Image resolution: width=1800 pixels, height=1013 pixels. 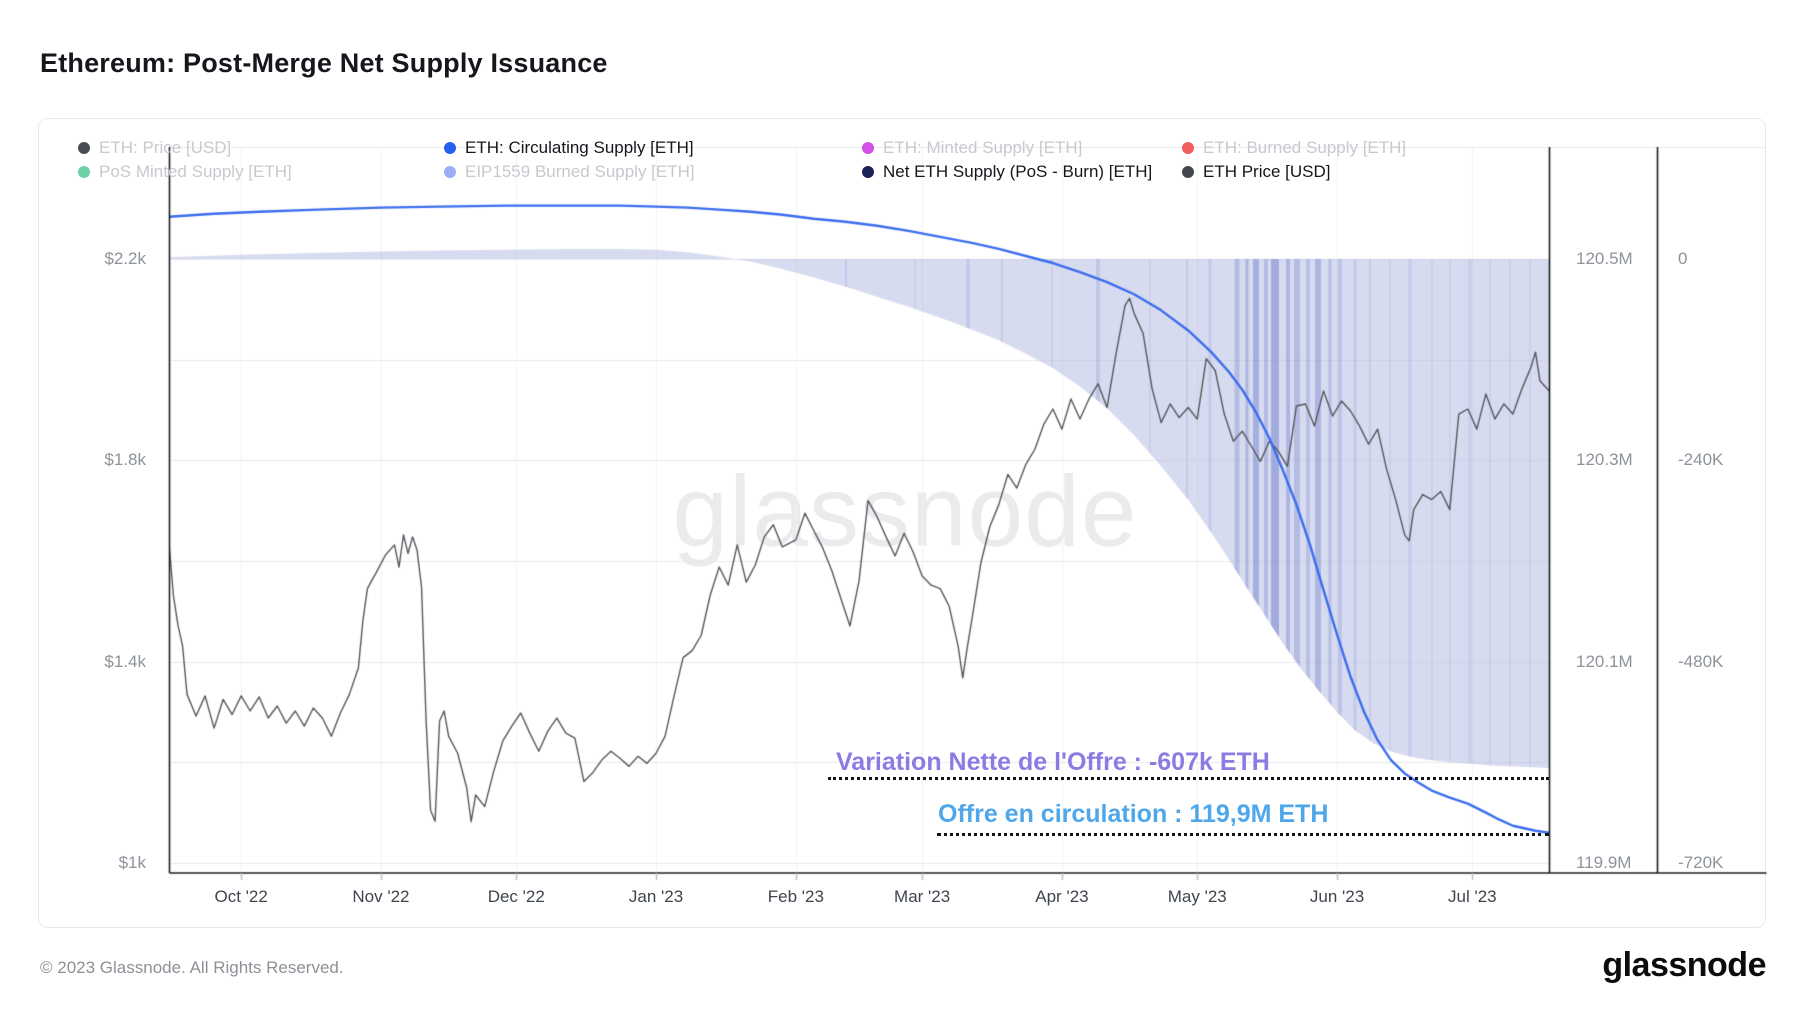 I want to click on legend-label: ETH: Minted Supply [ETH], so click(x=983, y=147).